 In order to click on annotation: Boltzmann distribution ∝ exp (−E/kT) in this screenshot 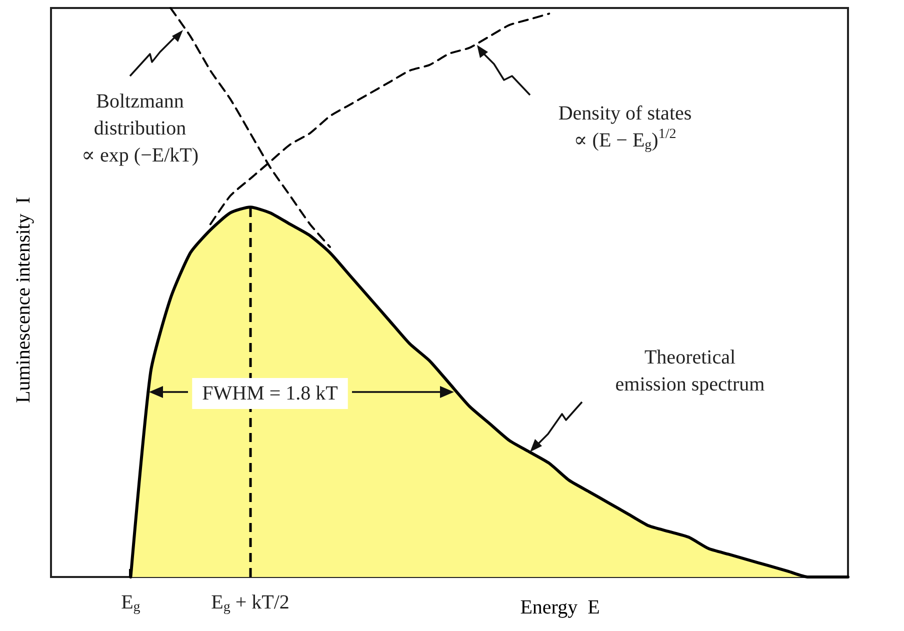, I will do `click(140, 128)`.